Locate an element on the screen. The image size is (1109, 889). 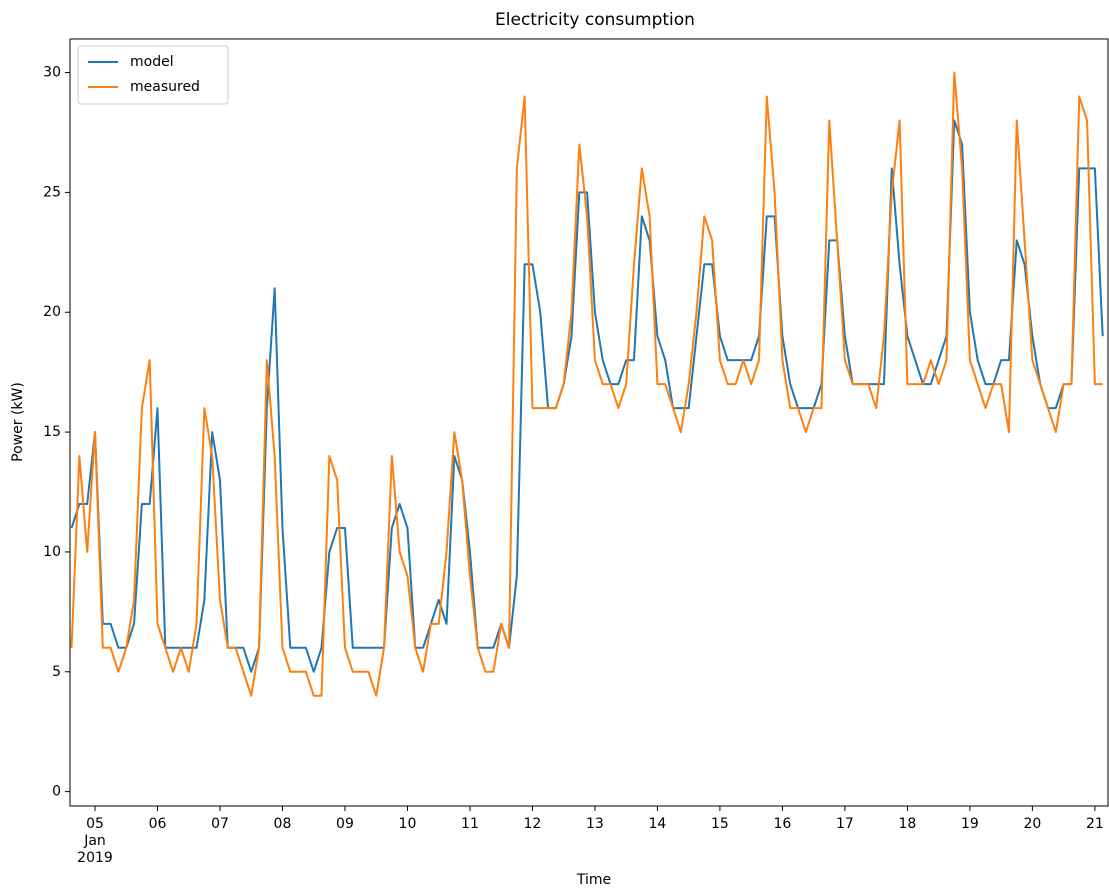
y-tick-label: 25 is located at coordinates (52, 192).